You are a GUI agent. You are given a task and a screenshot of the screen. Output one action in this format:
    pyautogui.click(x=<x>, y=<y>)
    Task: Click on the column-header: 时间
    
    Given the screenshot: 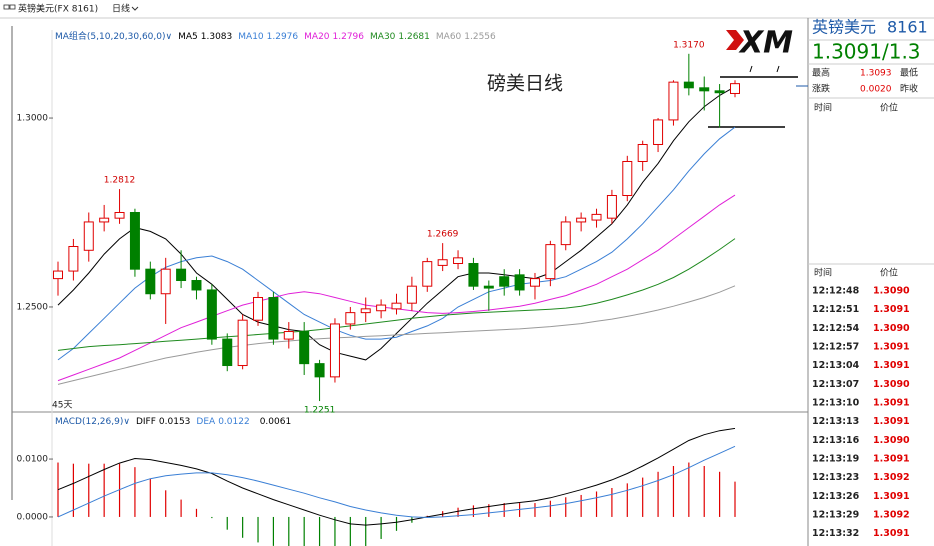 What is the action you would take?
    pyautogui.click(x=823, y=273)
    